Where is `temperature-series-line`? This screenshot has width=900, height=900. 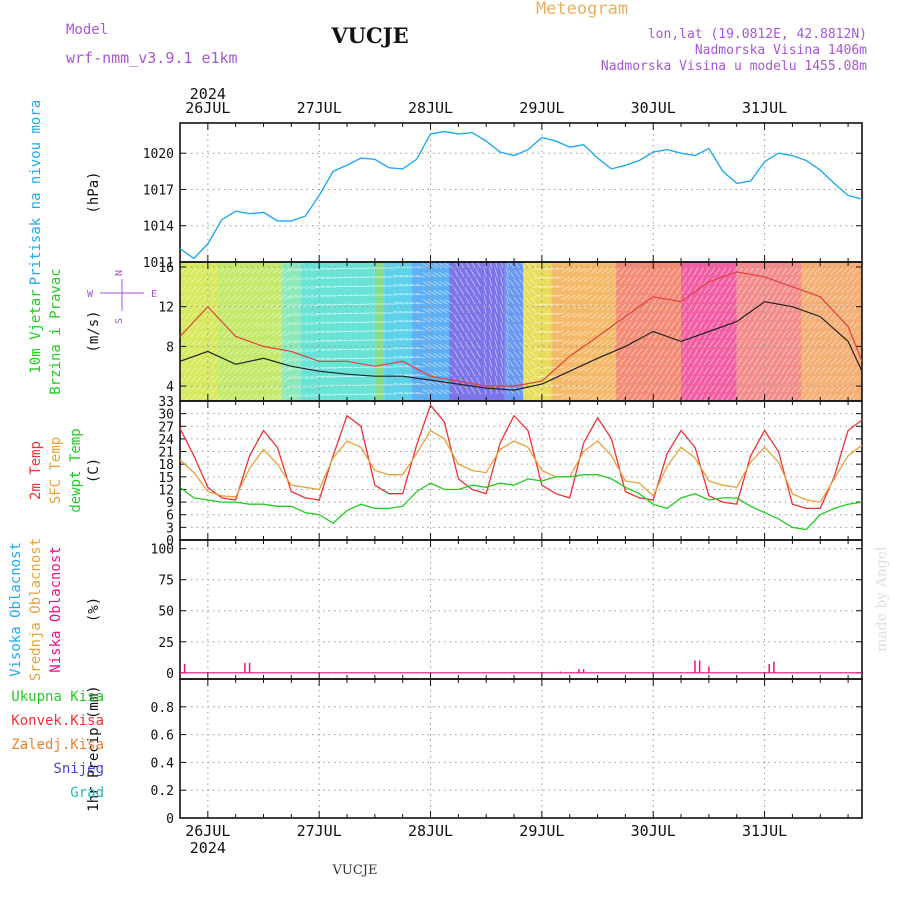
temperature-series-line is located at coordinates (521, 502).